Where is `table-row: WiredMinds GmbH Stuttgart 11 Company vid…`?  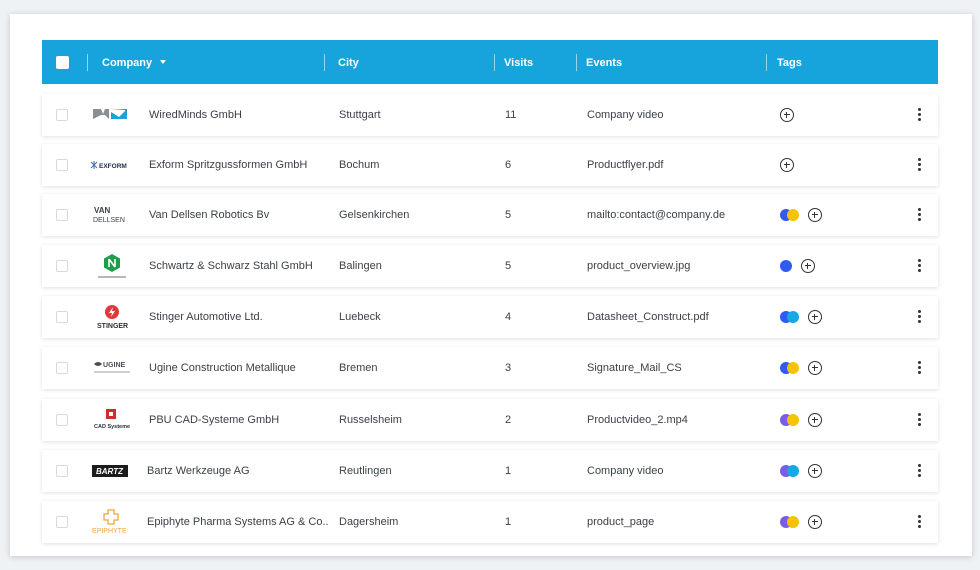
table-row: WiredMinds GmbH Stuttgart 11 Company vid… is located at coordinates (490, 115).